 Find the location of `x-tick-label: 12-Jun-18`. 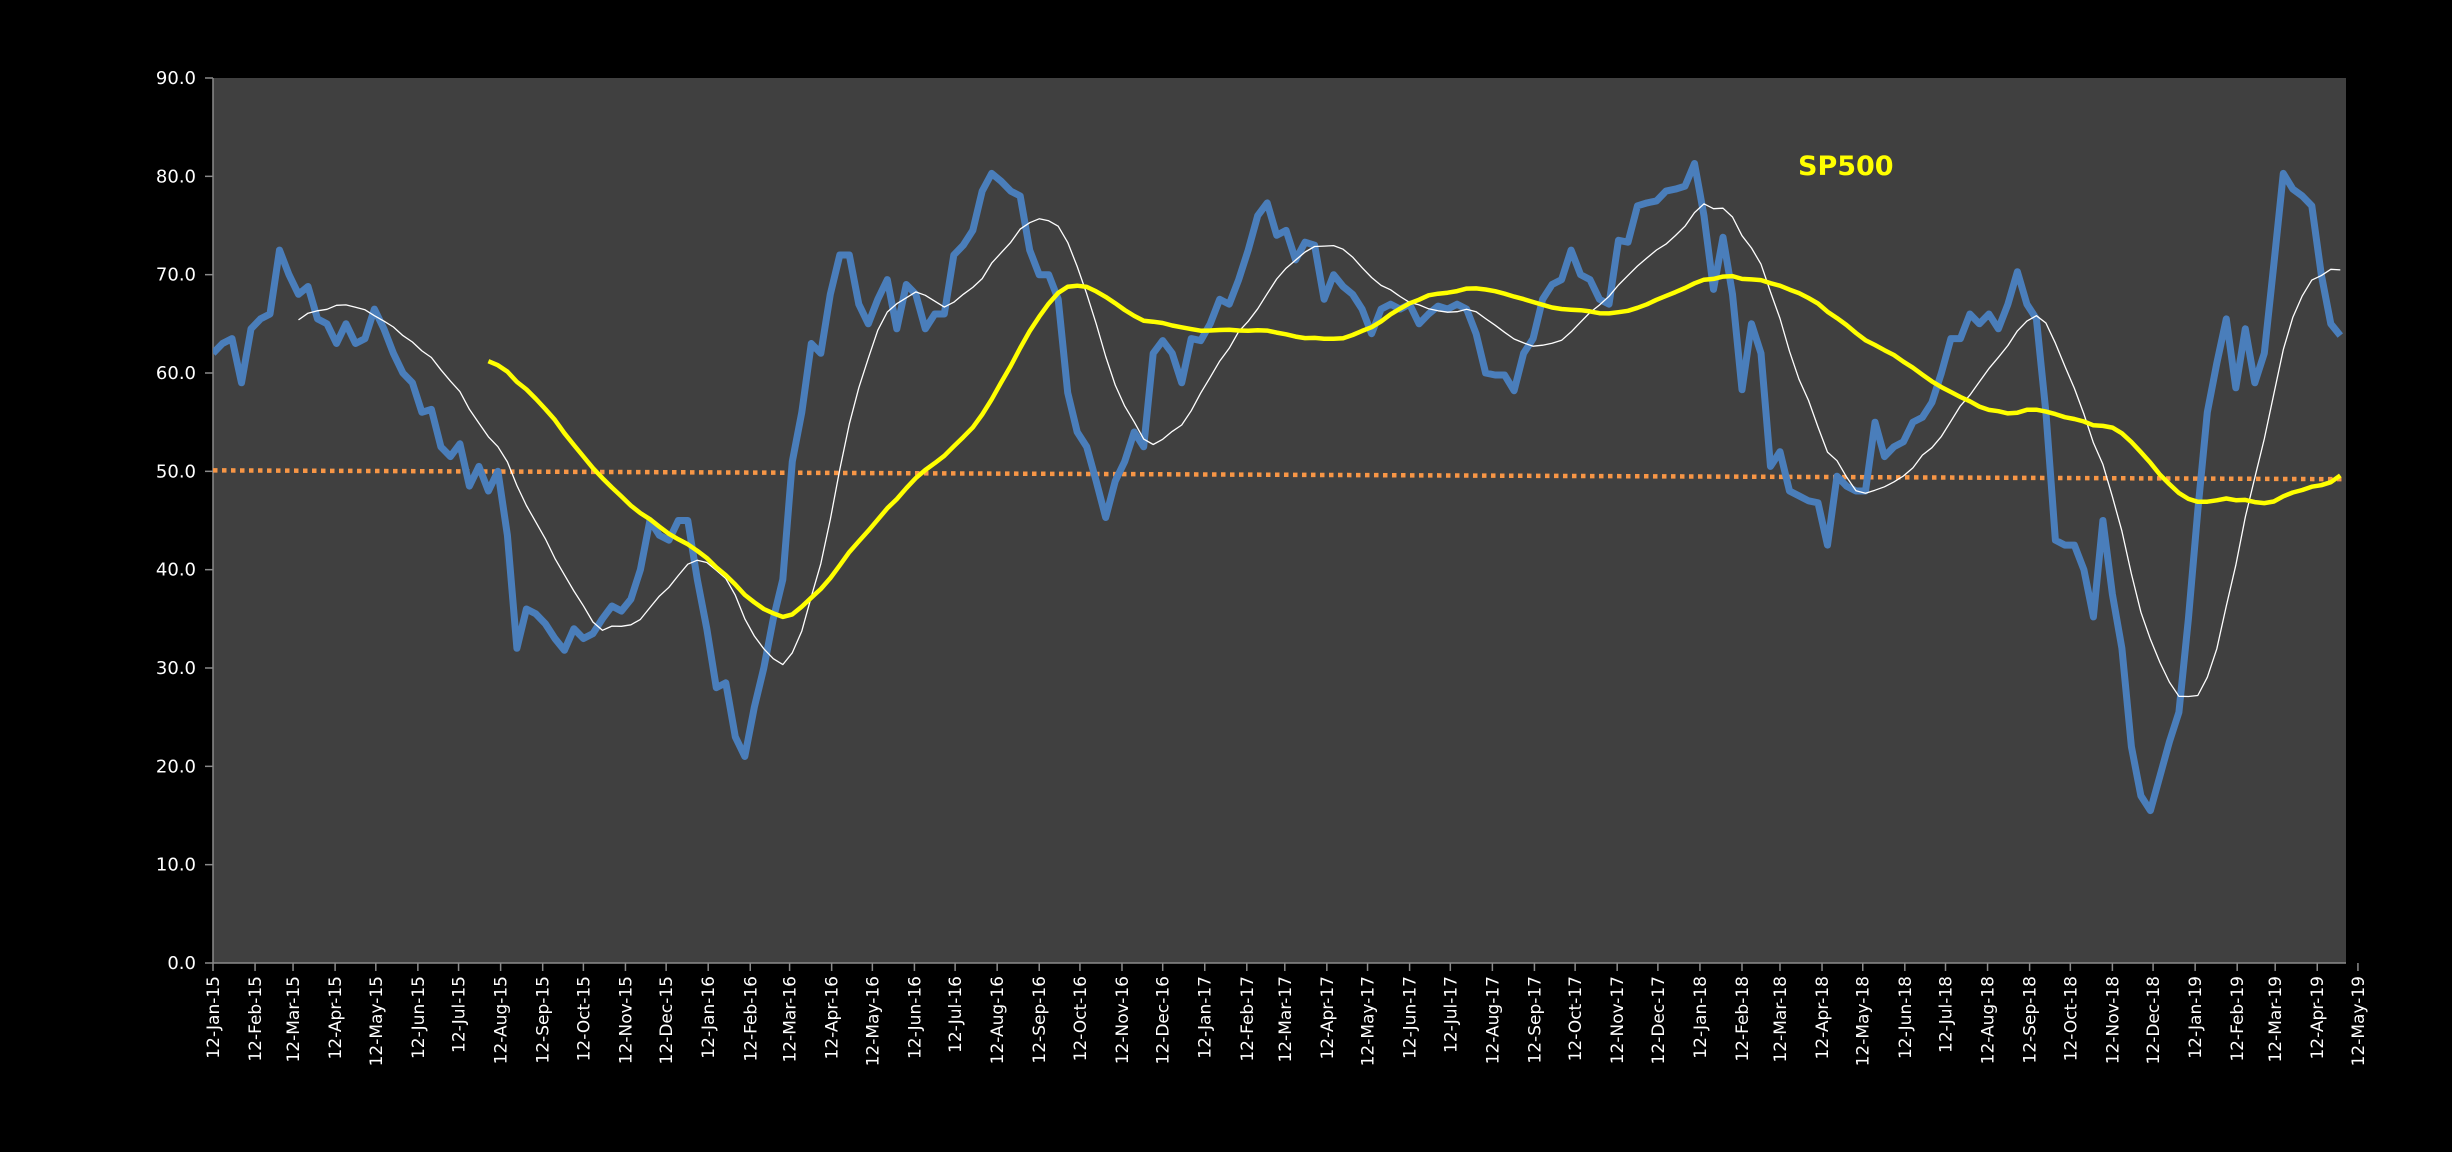

x-tick-label: 12-Jun-18 is located at coordinates (1906, 1017).